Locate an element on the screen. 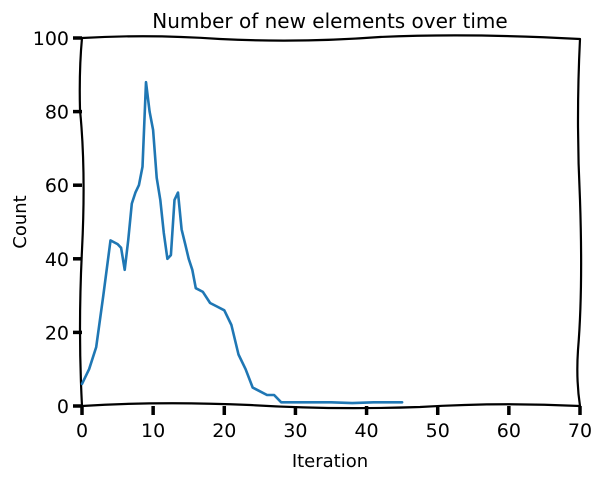  x-tick-label: 10 is located at coordinates (153, 431).